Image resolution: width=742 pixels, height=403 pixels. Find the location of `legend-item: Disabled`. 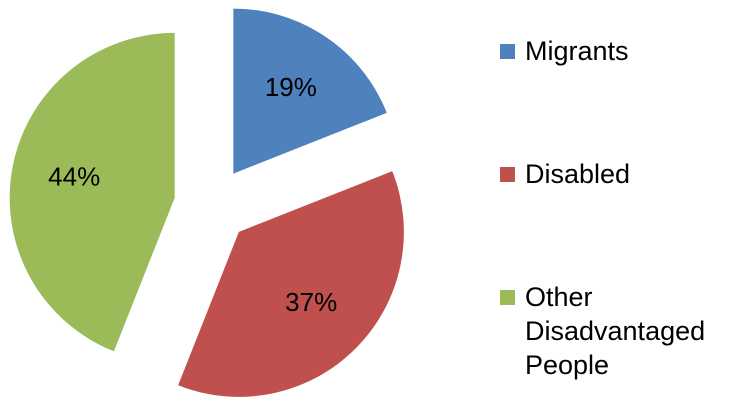

legend-item: Disabled is located at coordinates (617, 218).